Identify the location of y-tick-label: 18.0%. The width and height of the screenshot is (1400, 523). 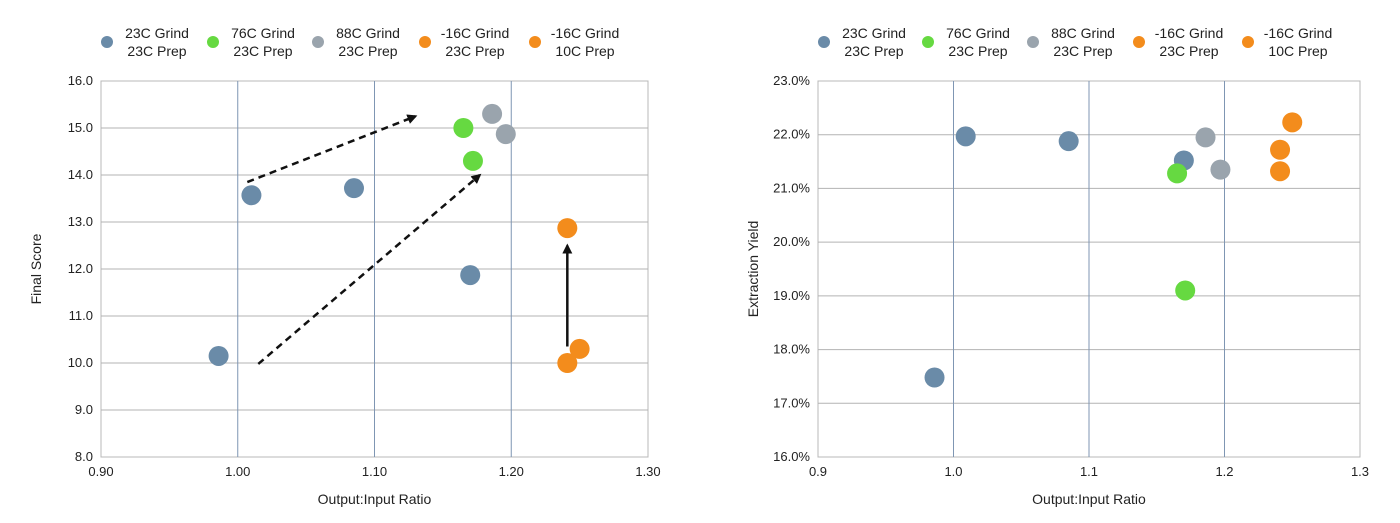
(791, 349).